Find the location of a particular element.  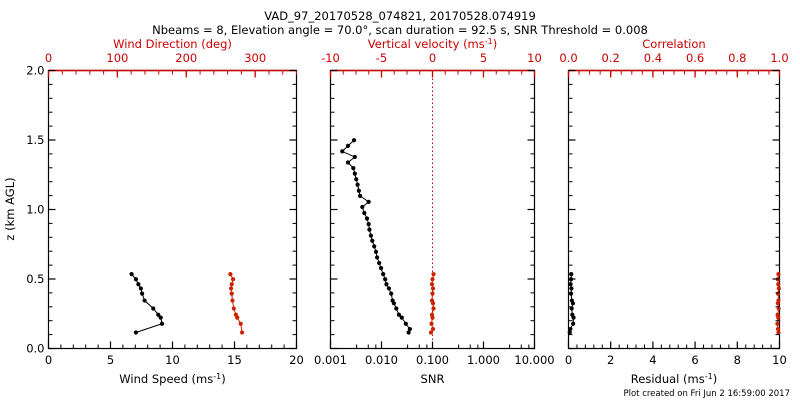

top-tick-label-wind-2: 200 is located at coordinates (186, 58).